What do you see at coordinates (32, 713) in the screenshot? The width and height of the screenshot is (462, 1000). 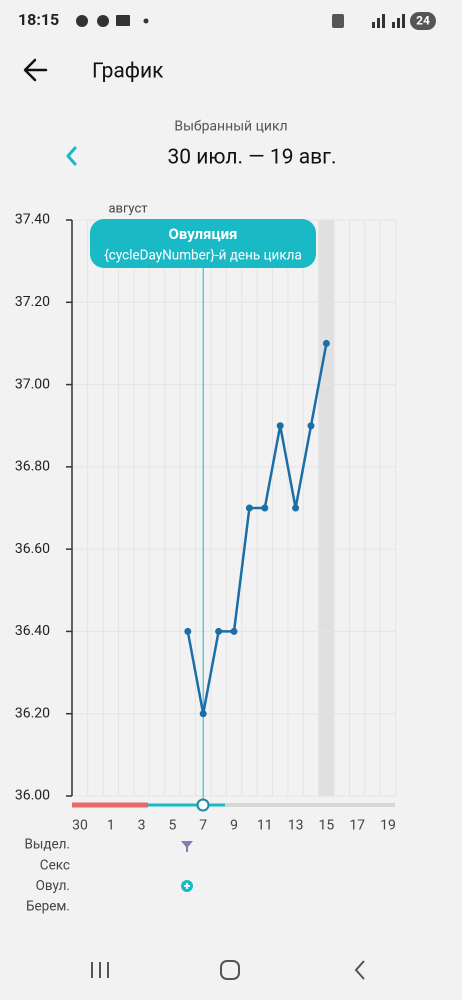 I see `y-tick-label: 36.20` at bounding box center [32, 713].